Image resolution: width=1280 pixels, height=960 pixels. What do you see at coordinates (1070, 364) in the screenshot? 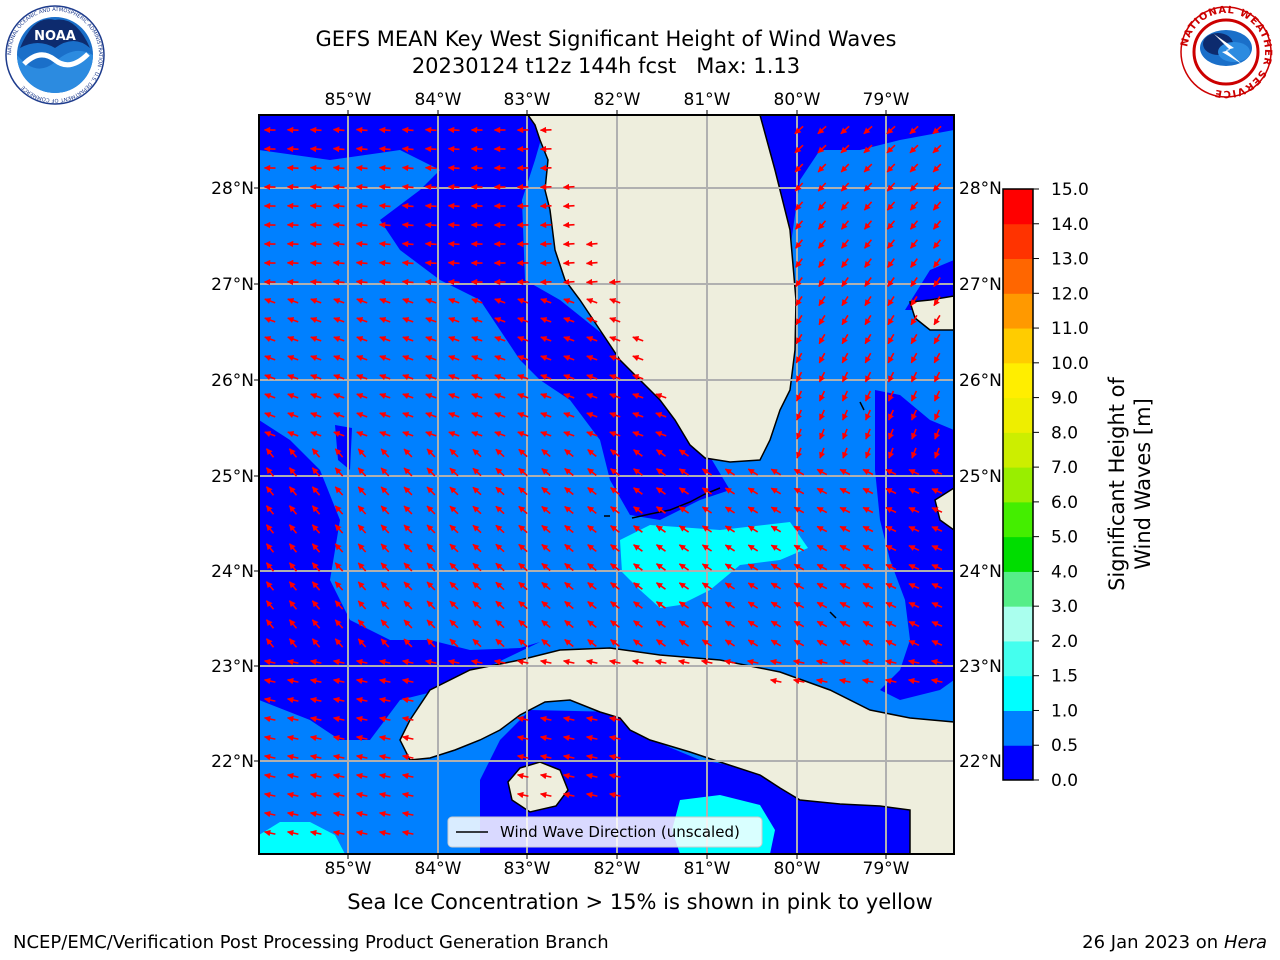
I see `colorbar-tick-label: 10.0` at bounding box center [1070, 364].